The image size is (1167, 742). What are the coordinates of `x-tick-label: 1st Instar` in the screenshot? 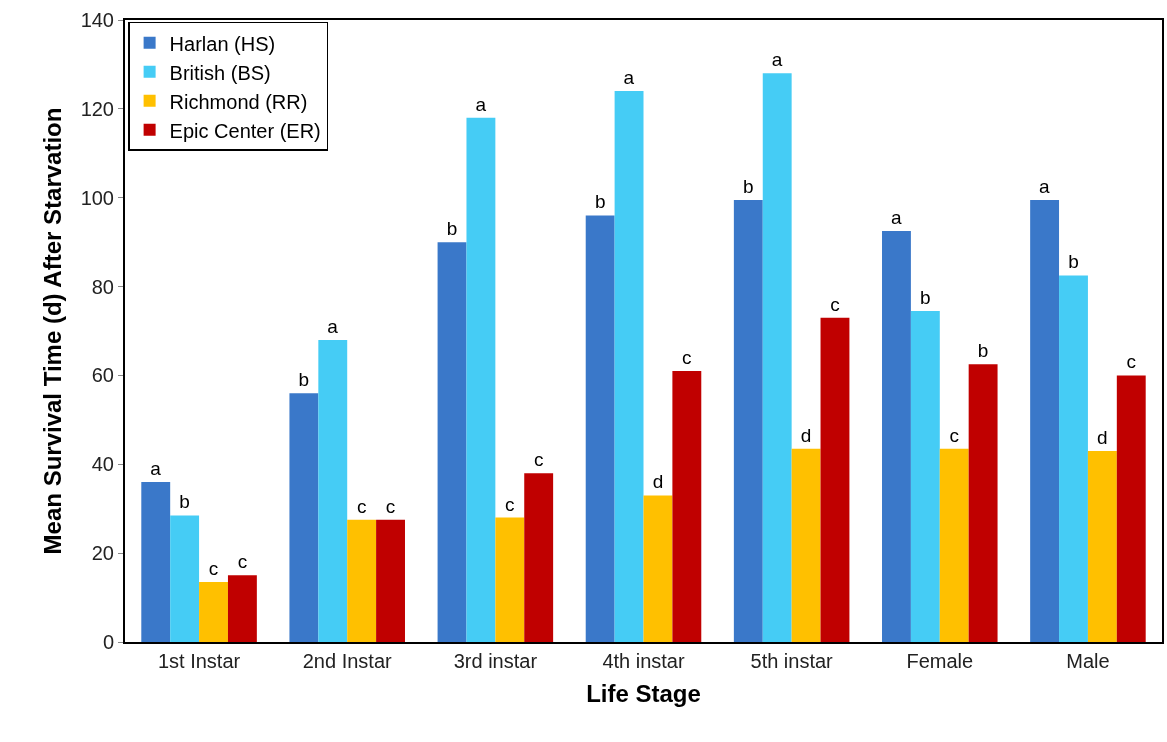 It's located at (199, 661).